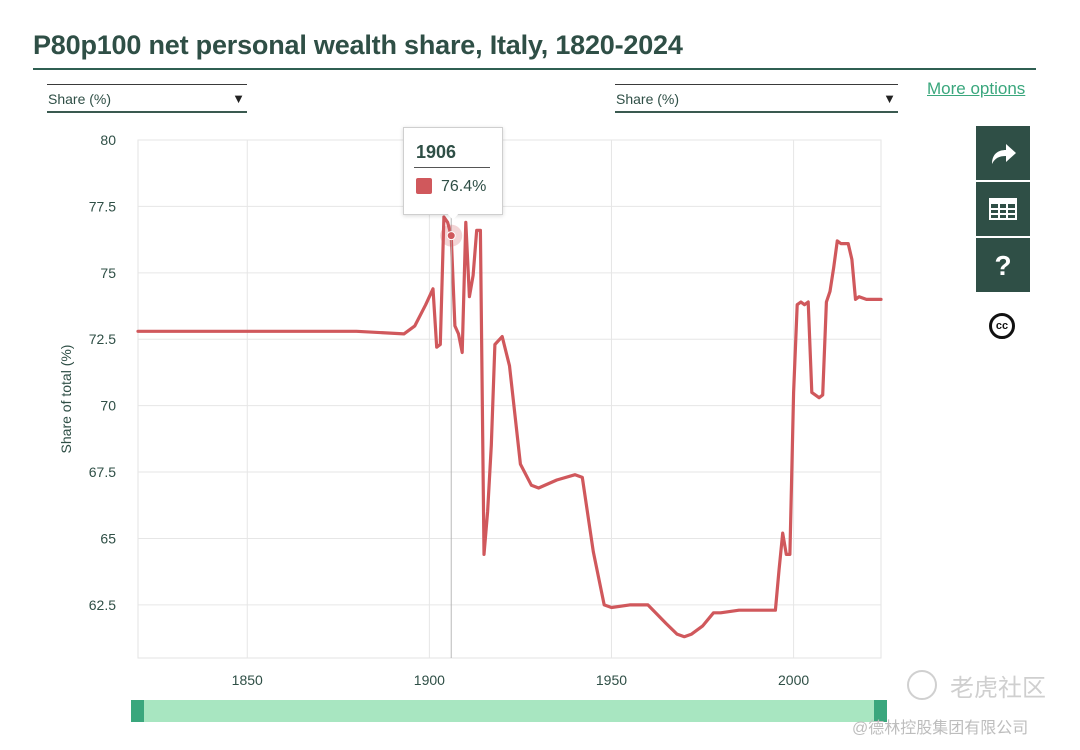 This screenshot has width=1080, height=750. Describe the element at coordinates (108, 140) in the screenshot. I see `y-tick-label: 80` at that location.